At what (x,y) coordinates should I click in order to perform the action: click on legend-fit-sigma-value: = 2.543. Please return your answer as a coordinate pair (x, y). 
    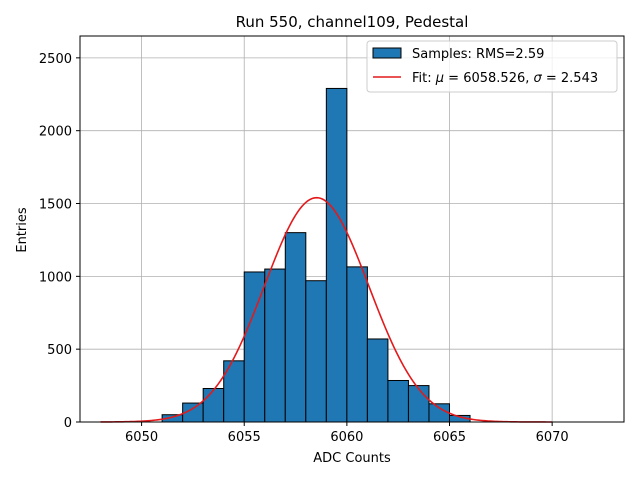
    Looking at the image, I should click on (570, 78).